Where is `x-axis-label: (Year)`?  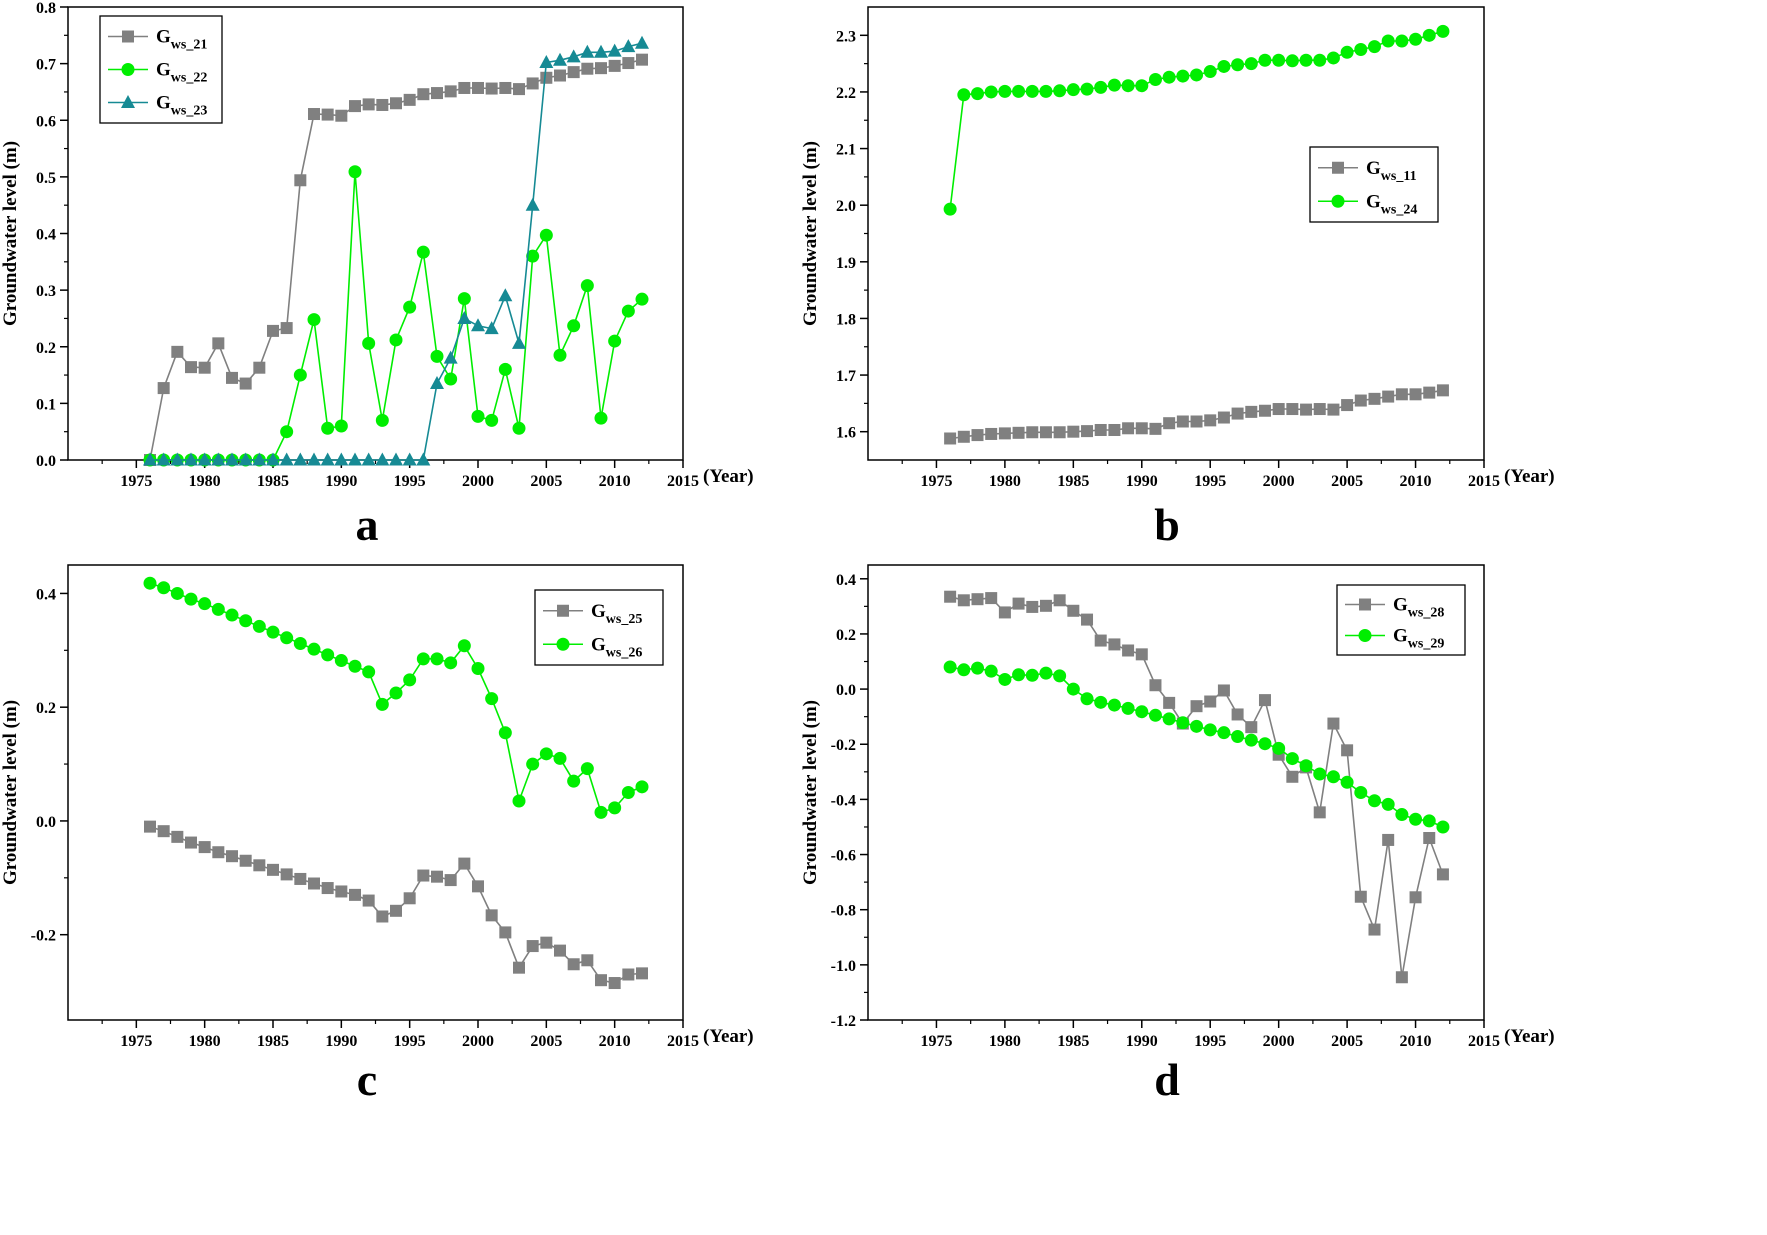 x-axis-label: (Year) is located at coordinates (1529, 476).